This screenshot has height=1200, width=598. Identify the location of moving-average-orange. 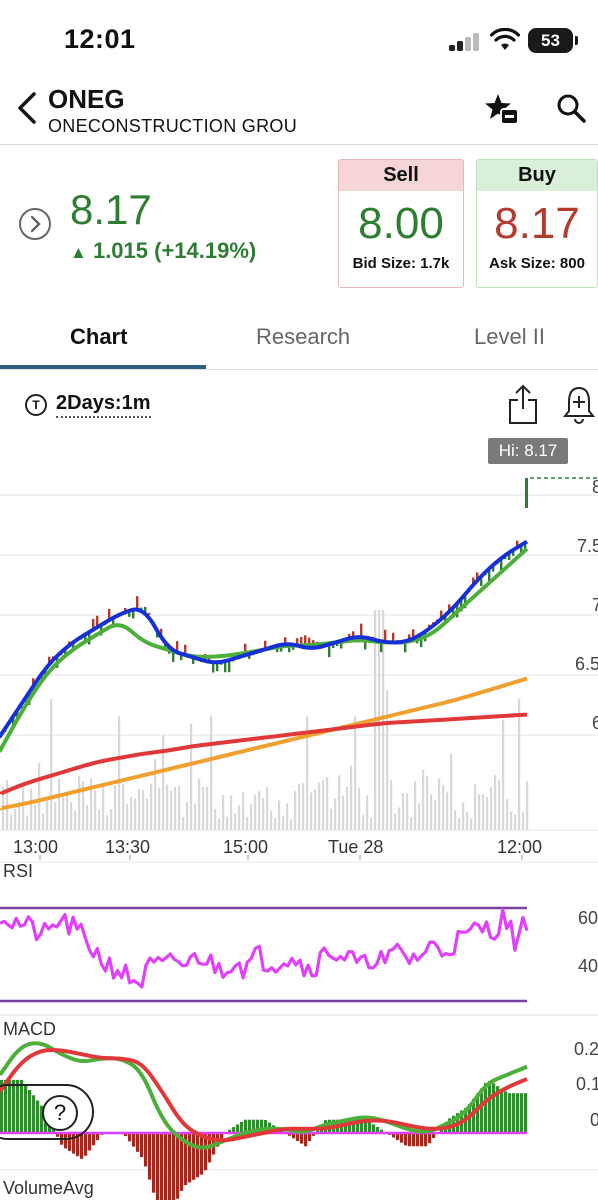
(264, 743).